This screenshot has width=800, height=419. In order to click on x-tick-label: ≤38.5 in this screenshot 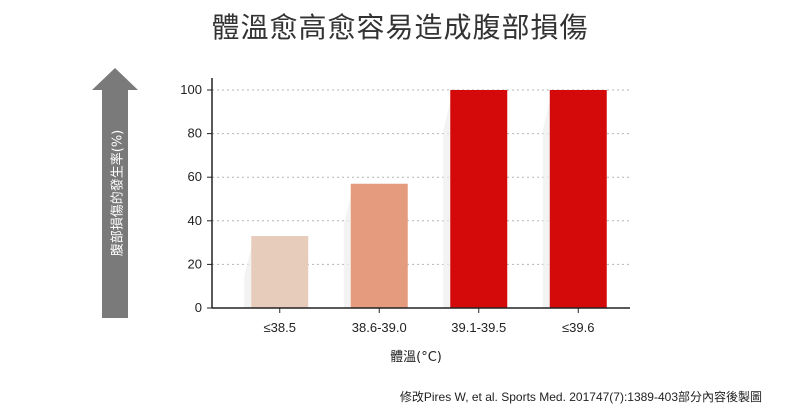, I will do `click(280, 327)`.